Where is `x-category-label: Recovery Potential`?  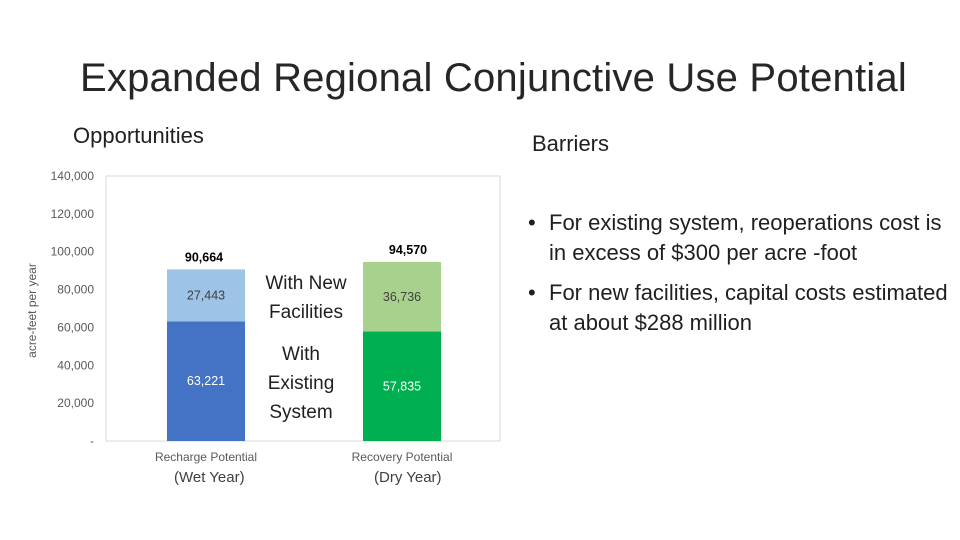 x-category-label: Recovery Potential is located at coordinates (402, 457).